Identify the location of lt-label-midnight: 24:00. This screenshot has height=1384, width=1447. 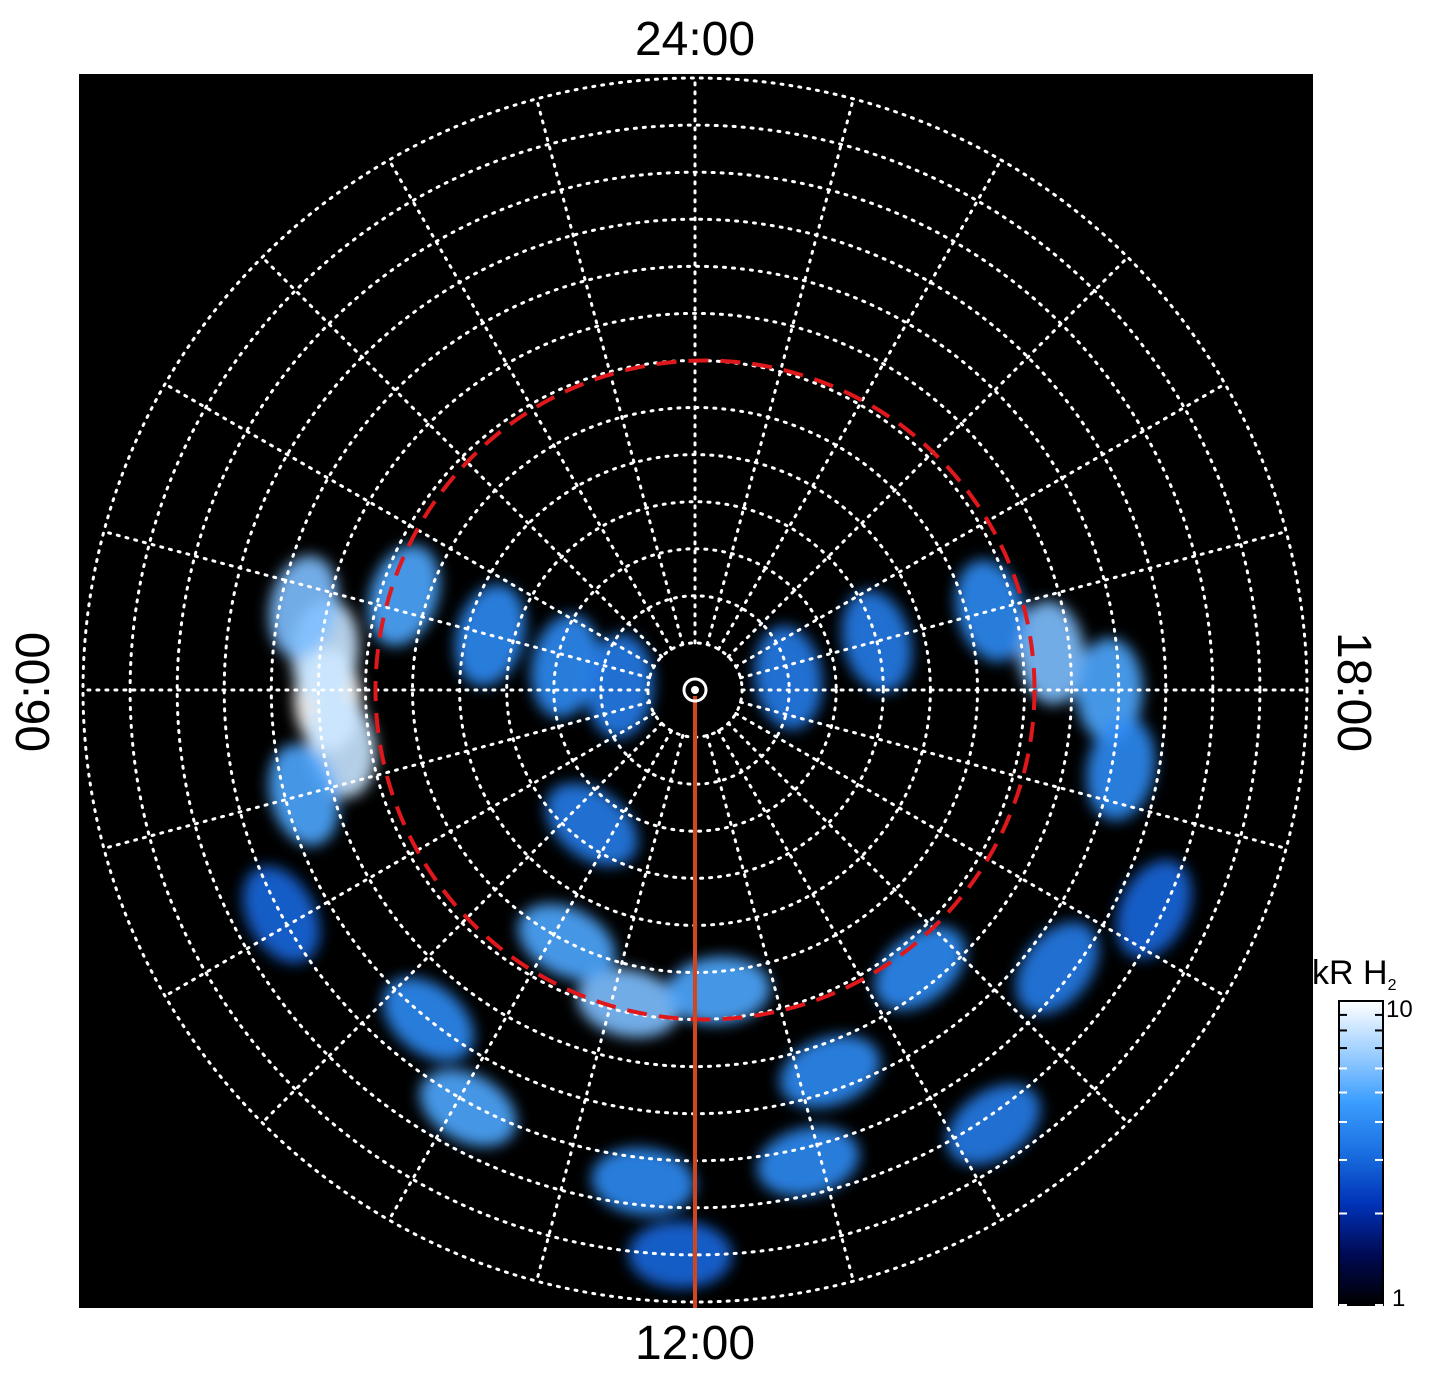
(695, 39).